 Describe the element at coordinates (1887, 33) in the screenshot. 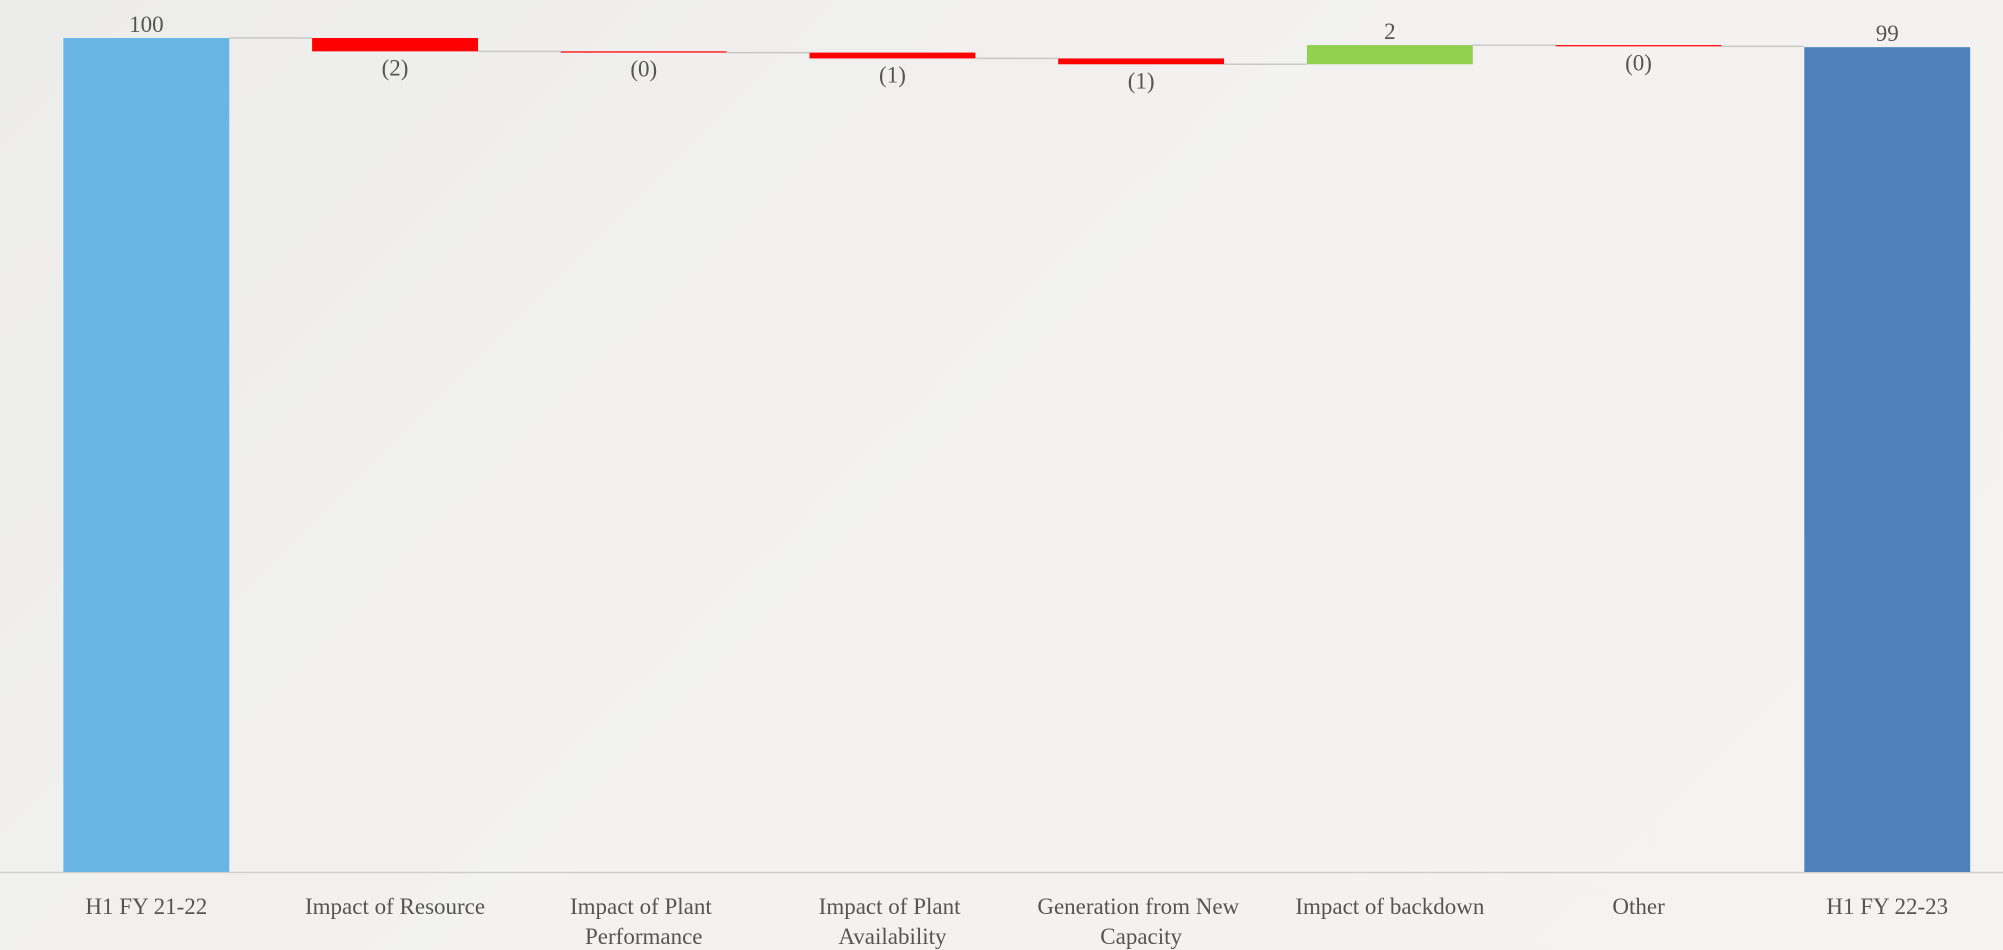

I see `value-label: 99` at that location.